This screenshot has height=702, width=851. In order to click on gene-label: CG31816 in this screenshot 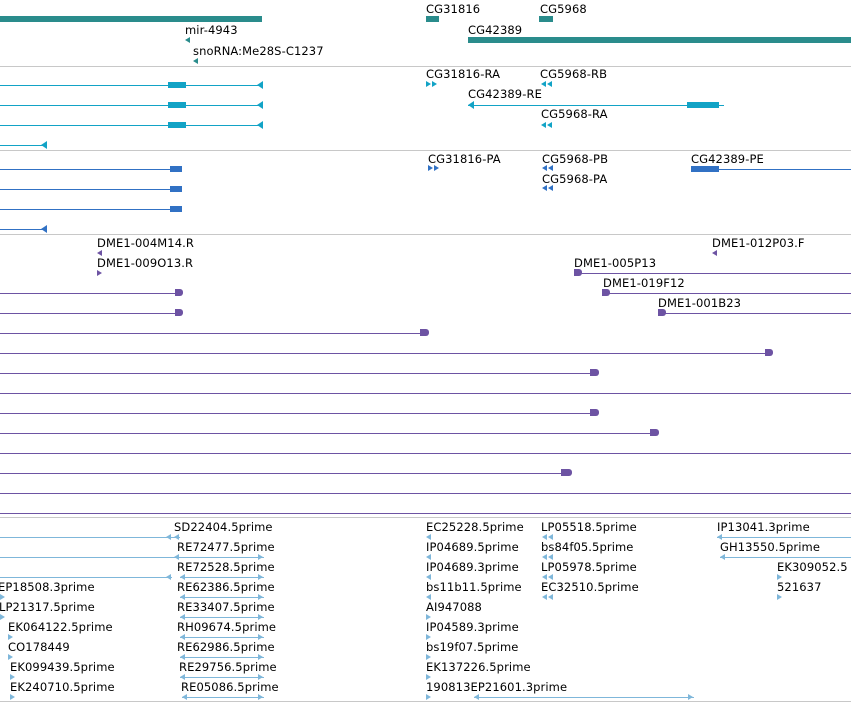, I will do `click(453, 9)`.